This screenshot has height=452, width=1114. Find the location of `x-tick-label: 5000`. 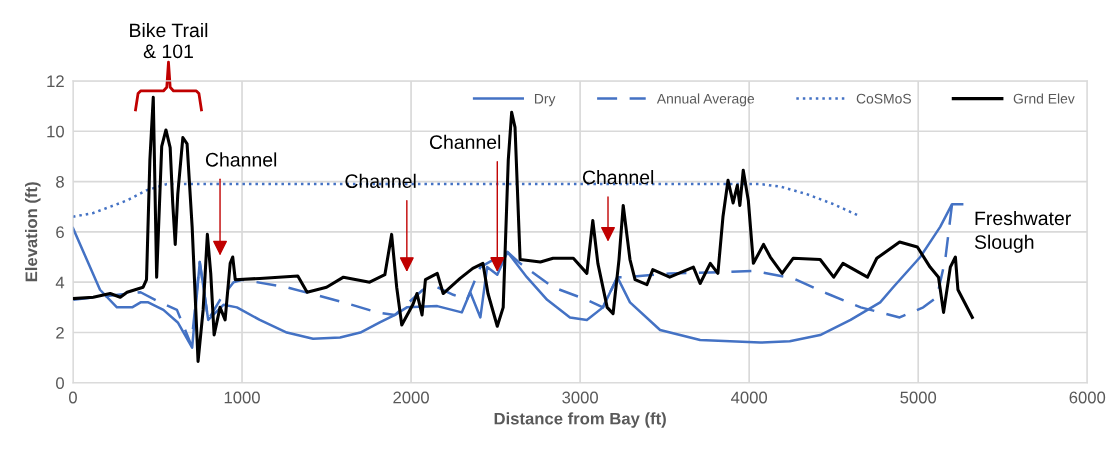

x-tick-label: 5000 is located at coordinates (918, 397).